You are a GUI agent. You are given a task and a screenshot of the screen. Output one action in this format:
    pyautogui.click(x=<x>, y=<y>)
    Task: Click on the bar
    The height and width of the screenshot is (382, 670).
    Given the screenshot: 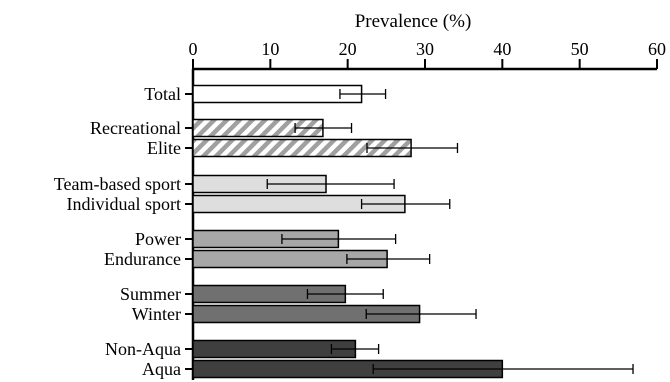 What is the action you would take?
    pyautogui.click(x=277, y=94)
    